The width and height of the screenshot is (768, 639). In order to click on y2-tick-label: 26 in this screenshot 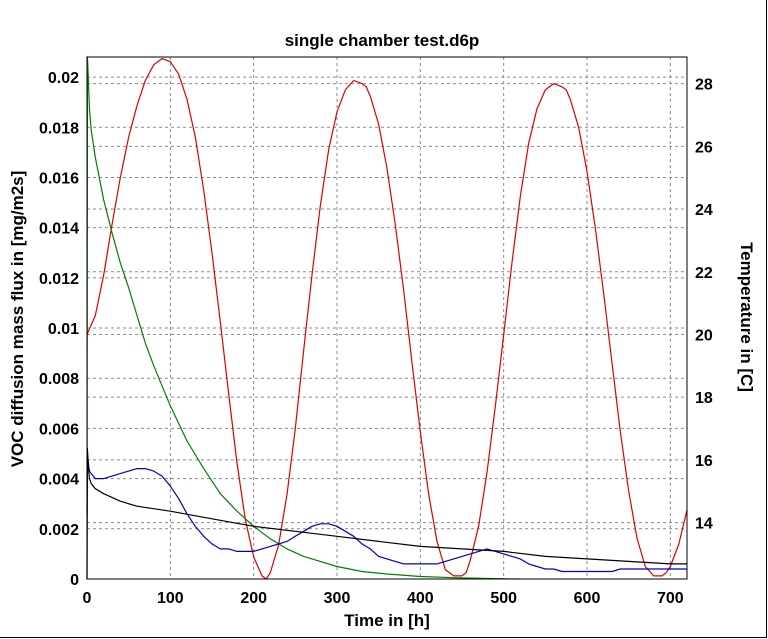, I will do `click(704, 147)`.